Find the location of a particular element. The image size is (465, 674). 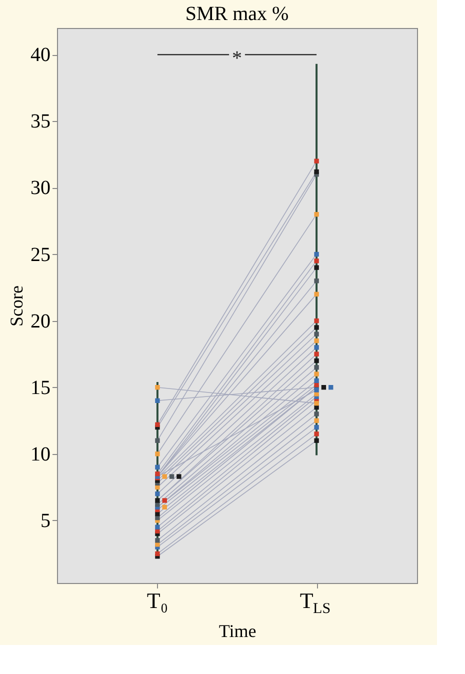

annotation: * is located at coordinates (237, 59).